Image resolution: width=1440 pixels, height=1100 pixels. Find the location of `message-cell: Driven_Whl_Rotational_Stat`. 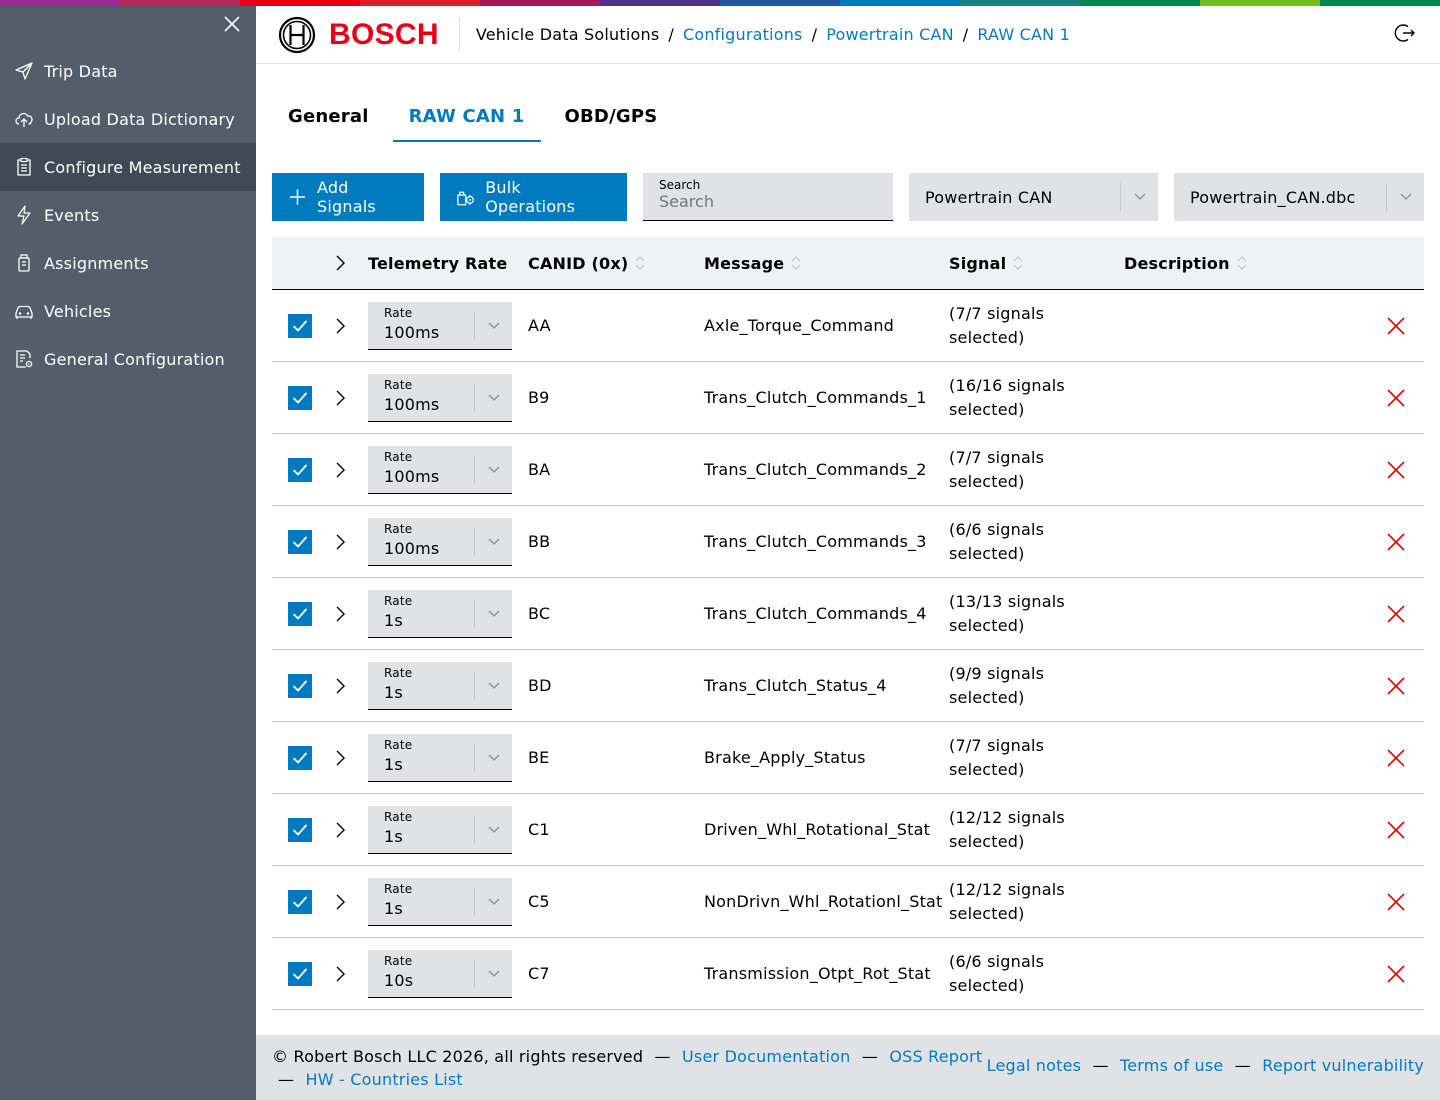

message-cell: Driven_Whl_Rotational_Stat is located at coordinates (817, 829).